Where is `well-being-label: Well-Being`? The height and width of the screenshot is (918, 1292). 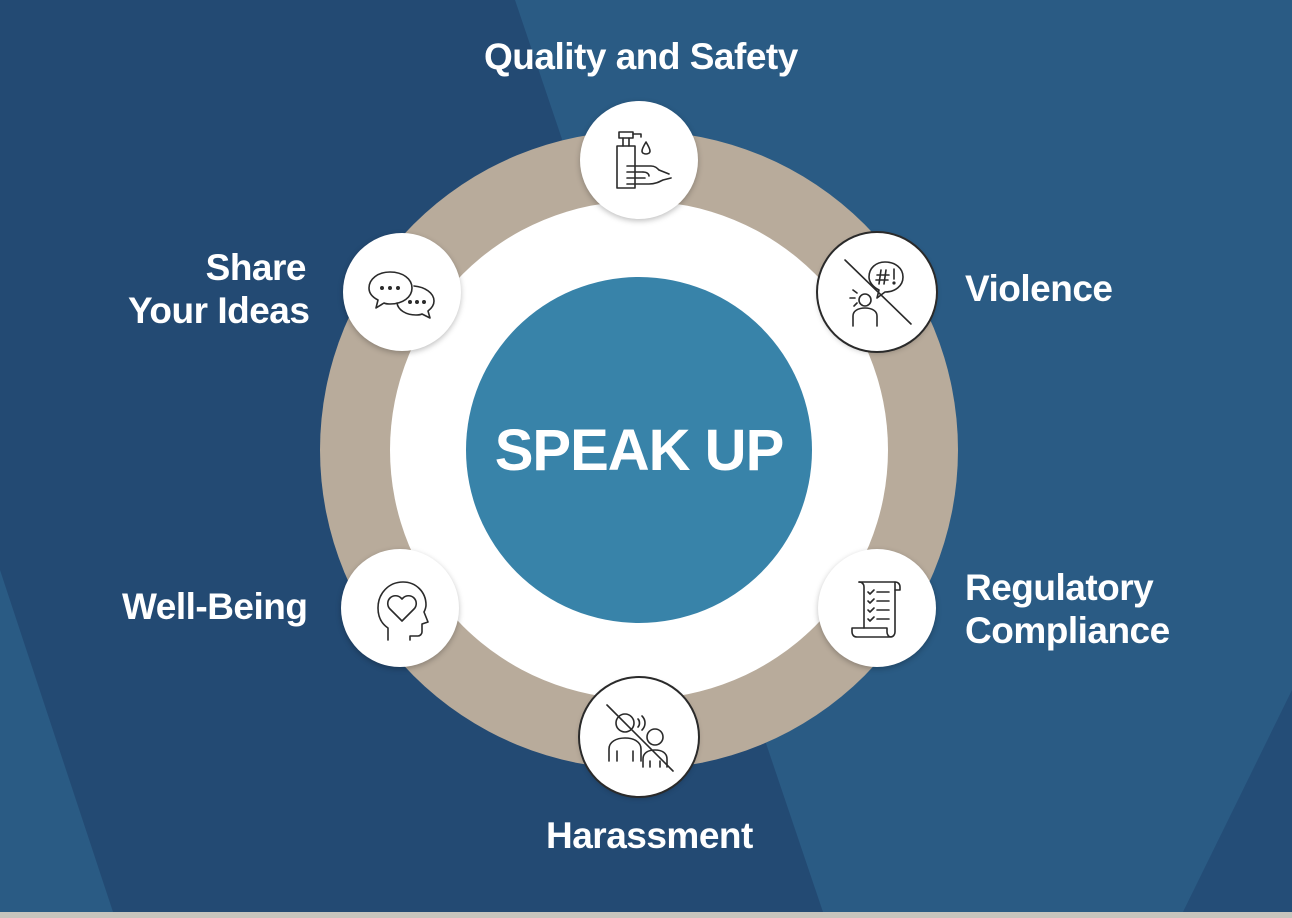
well-being-label: Well-Being is located at coordinates (215, 606).